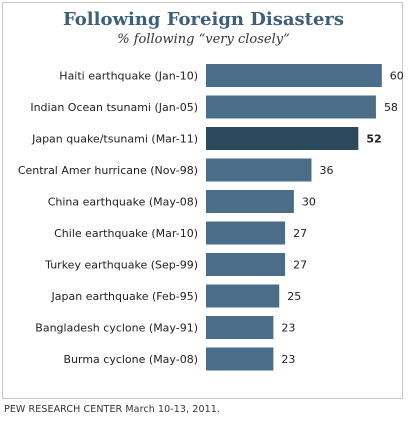 This screenshot has width=408, height=425. I want to click on category-label-2: Japan quake/tsunami (Mar-11), so click(114, 139).